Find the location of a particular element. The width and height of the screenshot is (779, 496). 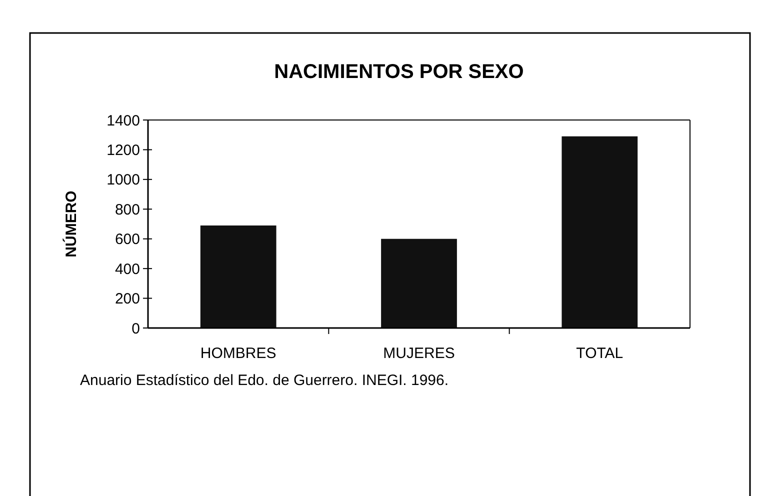

y-tick-label: 600 is located at coordinates (127, 239).